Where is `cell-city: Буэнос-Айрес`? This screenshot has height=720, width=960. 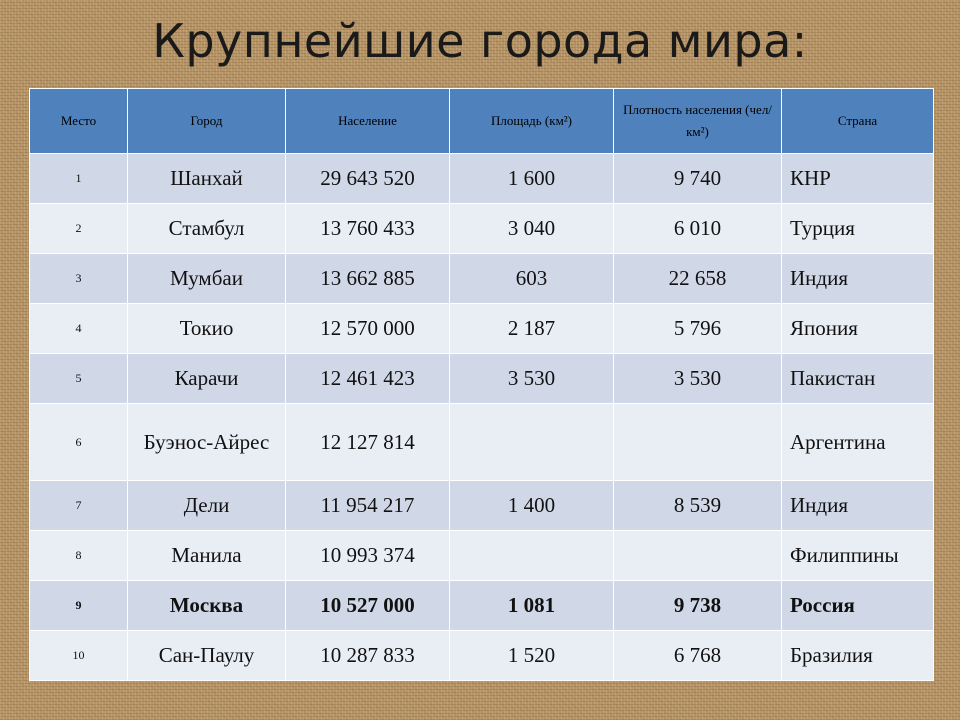
cell-city: Буэнос-Айрес is located at coordinates (206, 442).